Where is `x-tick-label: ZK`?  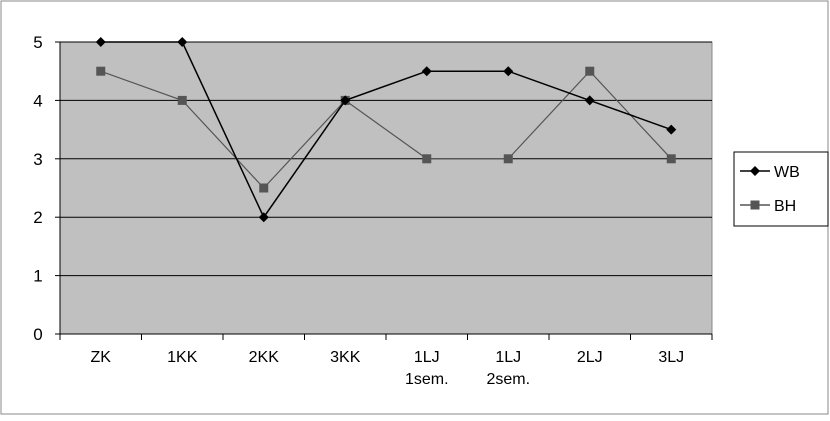 x-tick-label: ZK is located at coordinates (101, 357).